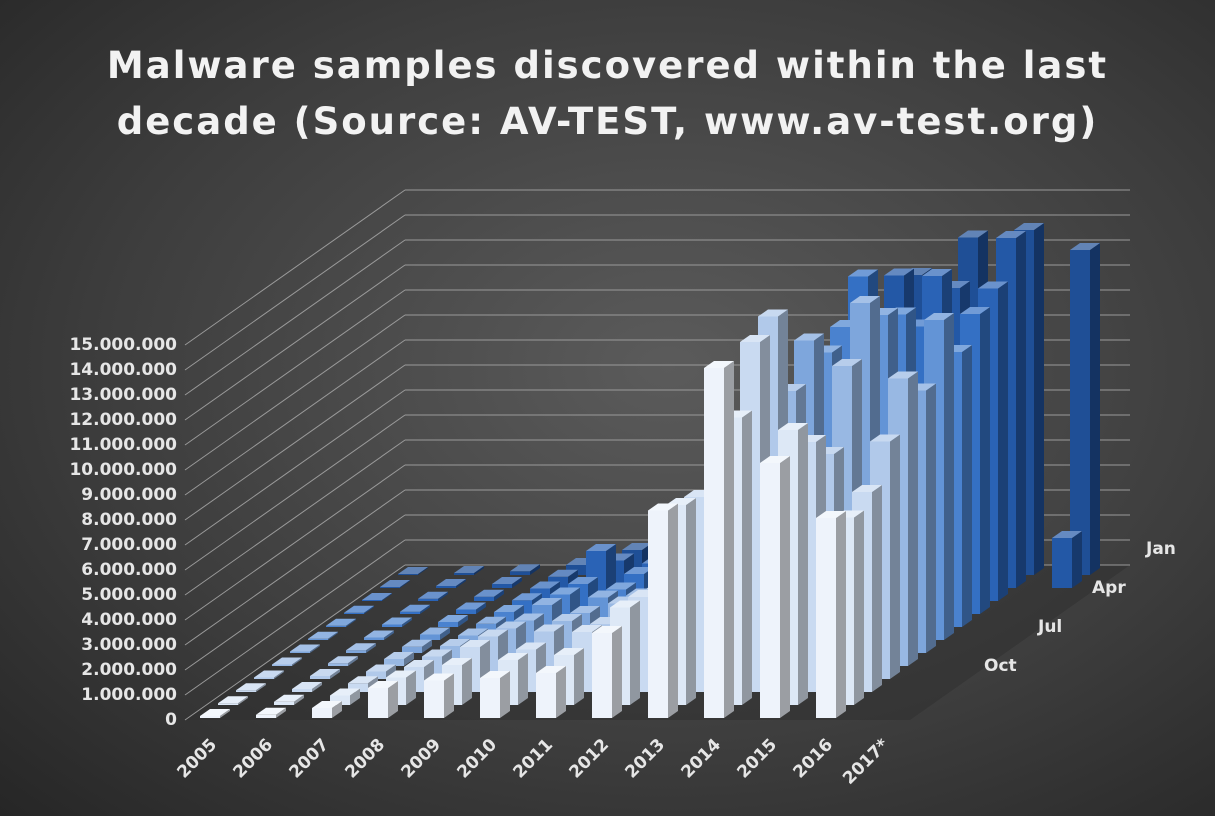  What do you see at coordinates (123, 370) in the screenshot?
I see `y-tick-label: 14.000.000` at bounding box center [123, 370].